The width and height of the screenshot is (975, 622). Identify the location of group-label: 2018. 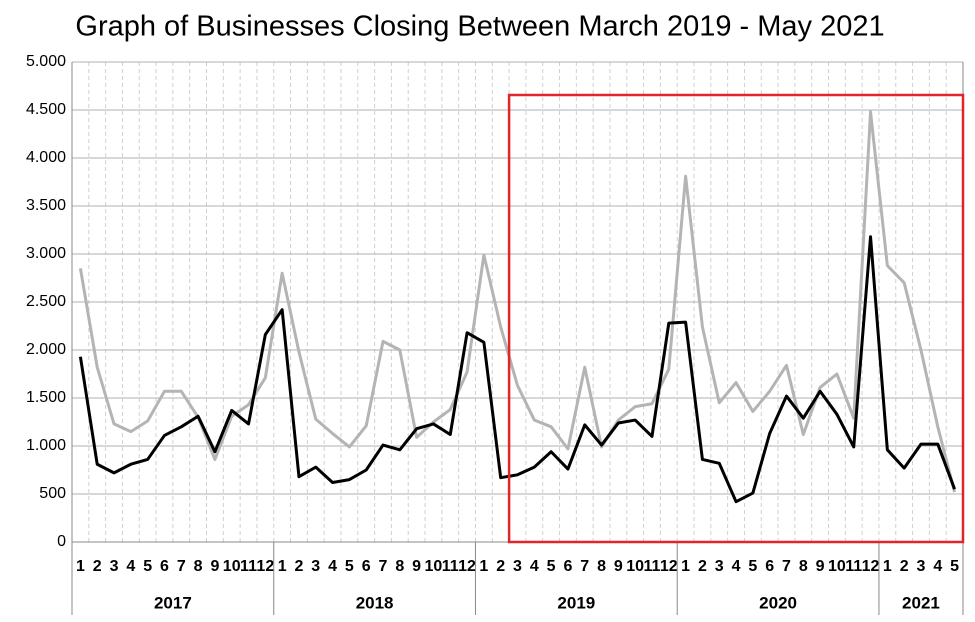
(375, 602).